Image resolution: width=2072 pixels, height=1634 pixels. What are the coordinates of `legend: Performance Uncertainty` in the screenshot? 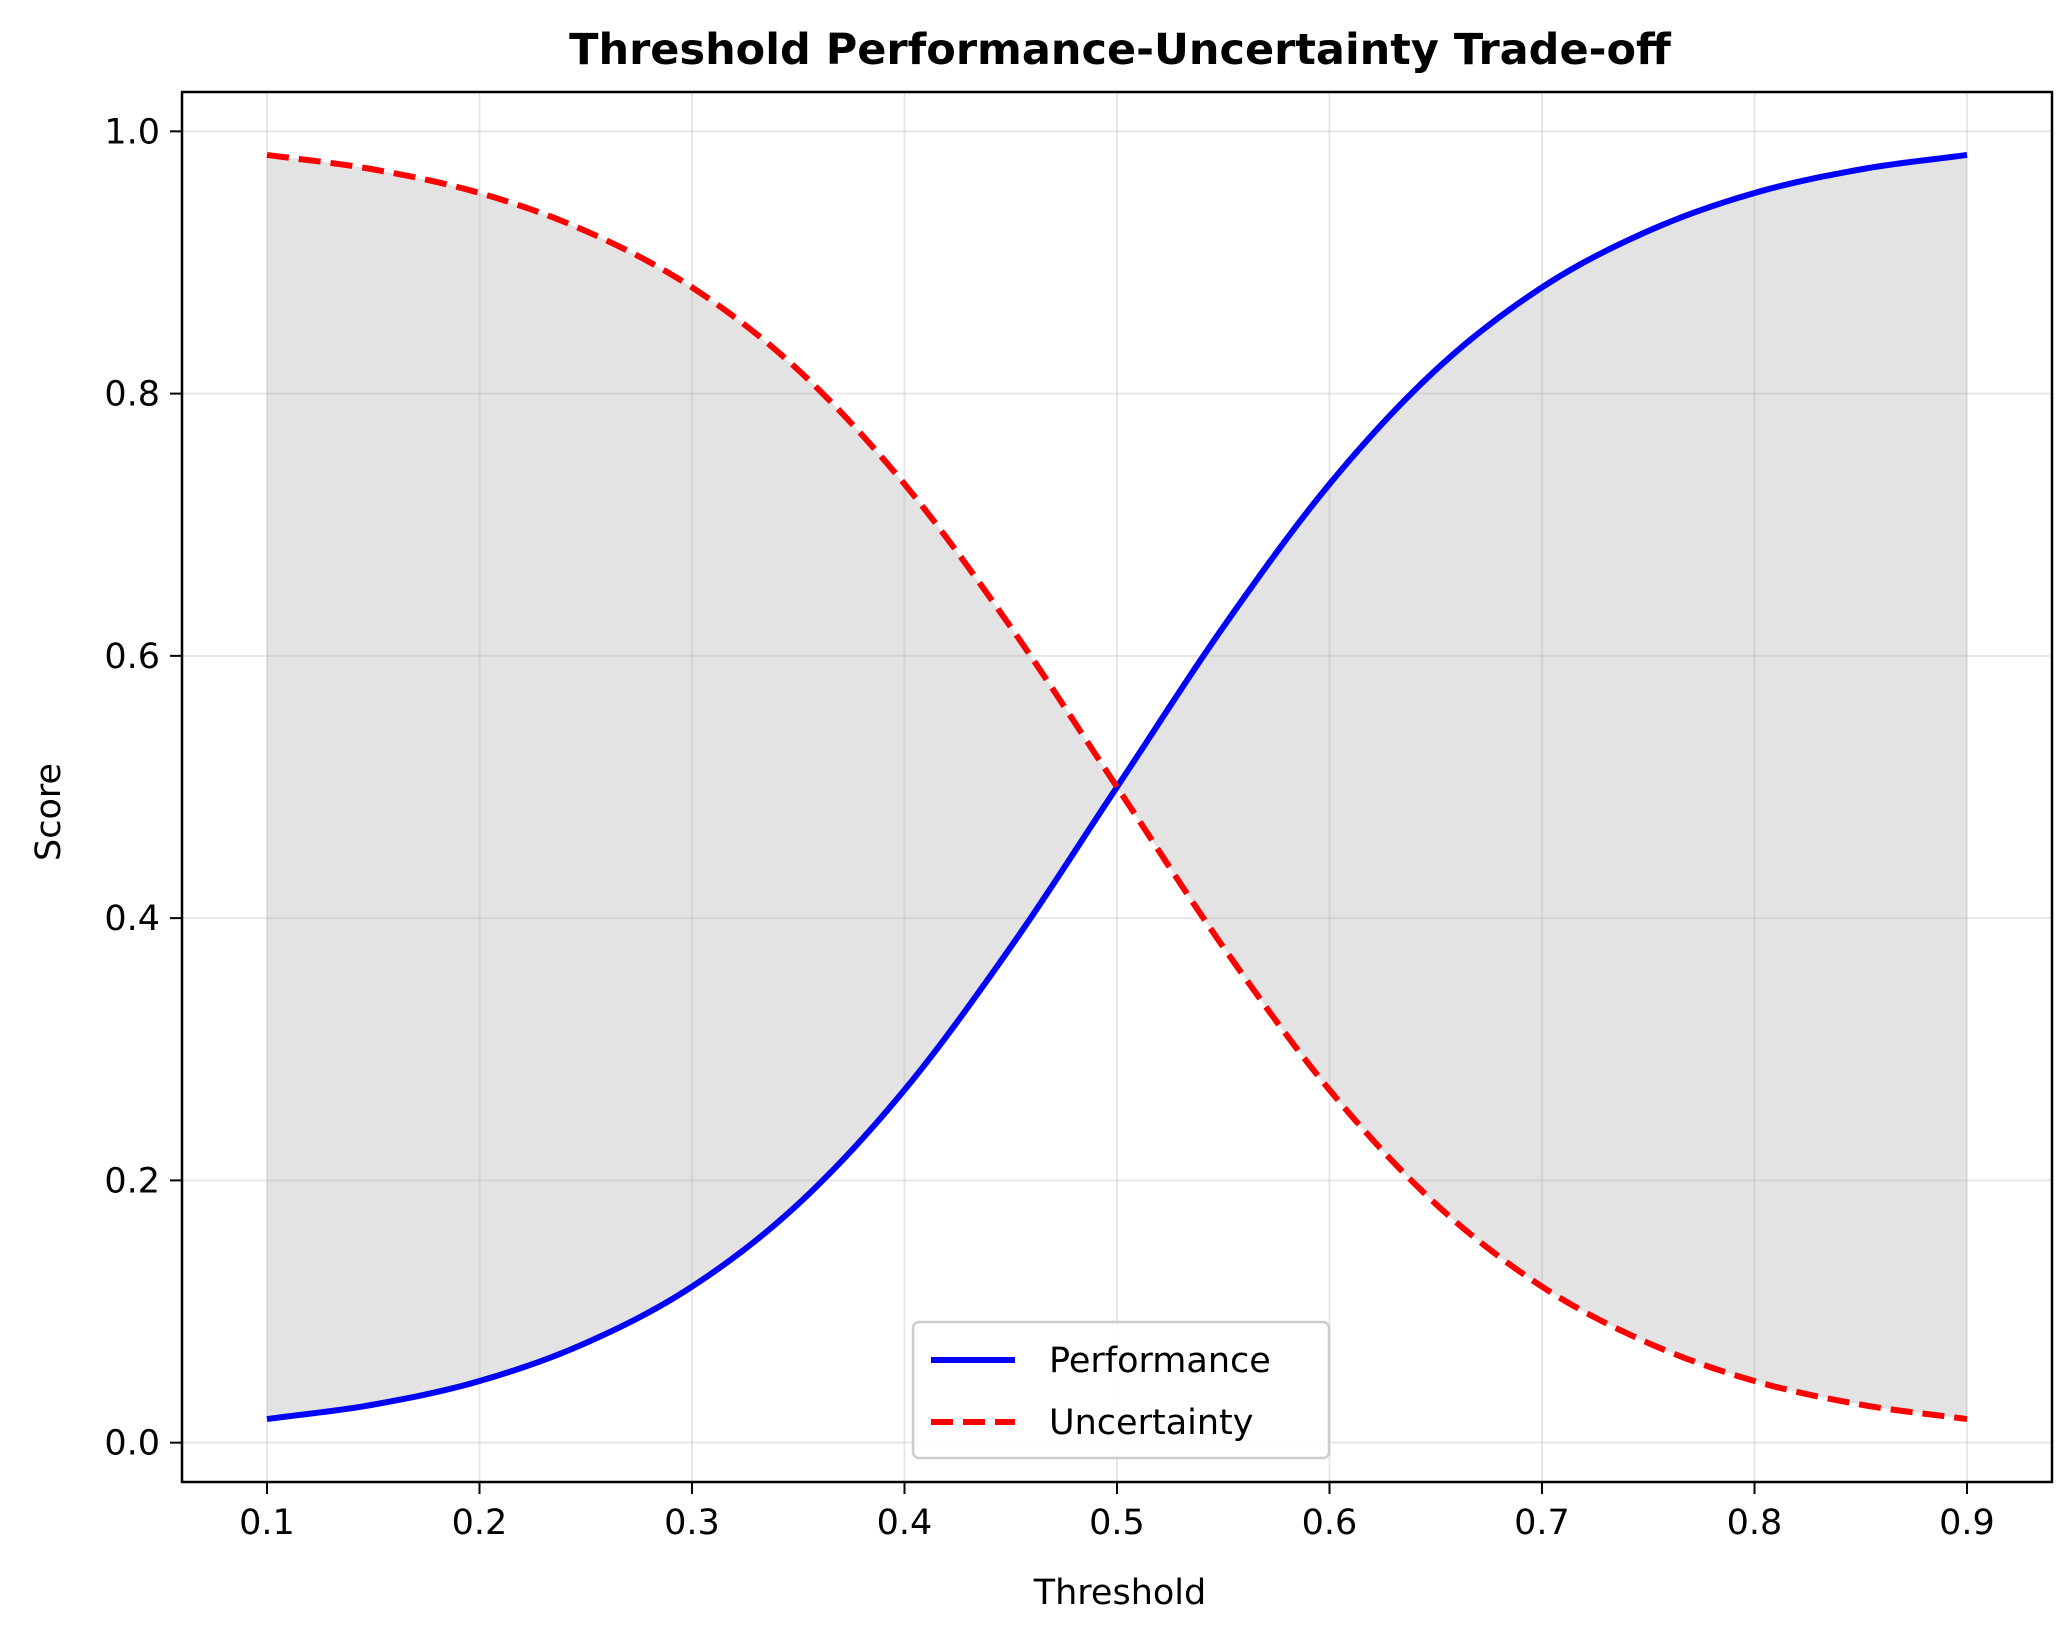 It's located at (1121, 1390).